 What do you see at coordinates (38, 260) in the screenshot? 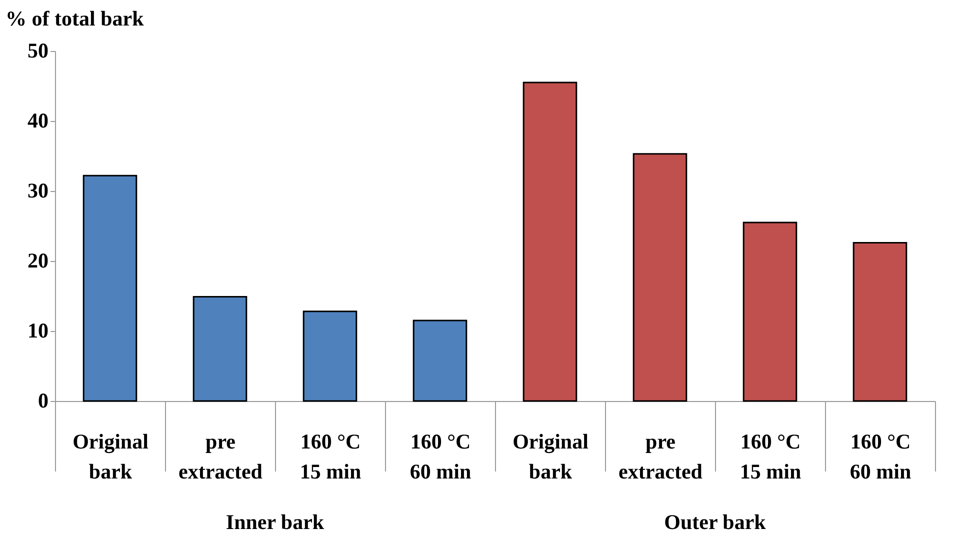
I see `y-tick-label: 20` at bounding box center [38, 260].